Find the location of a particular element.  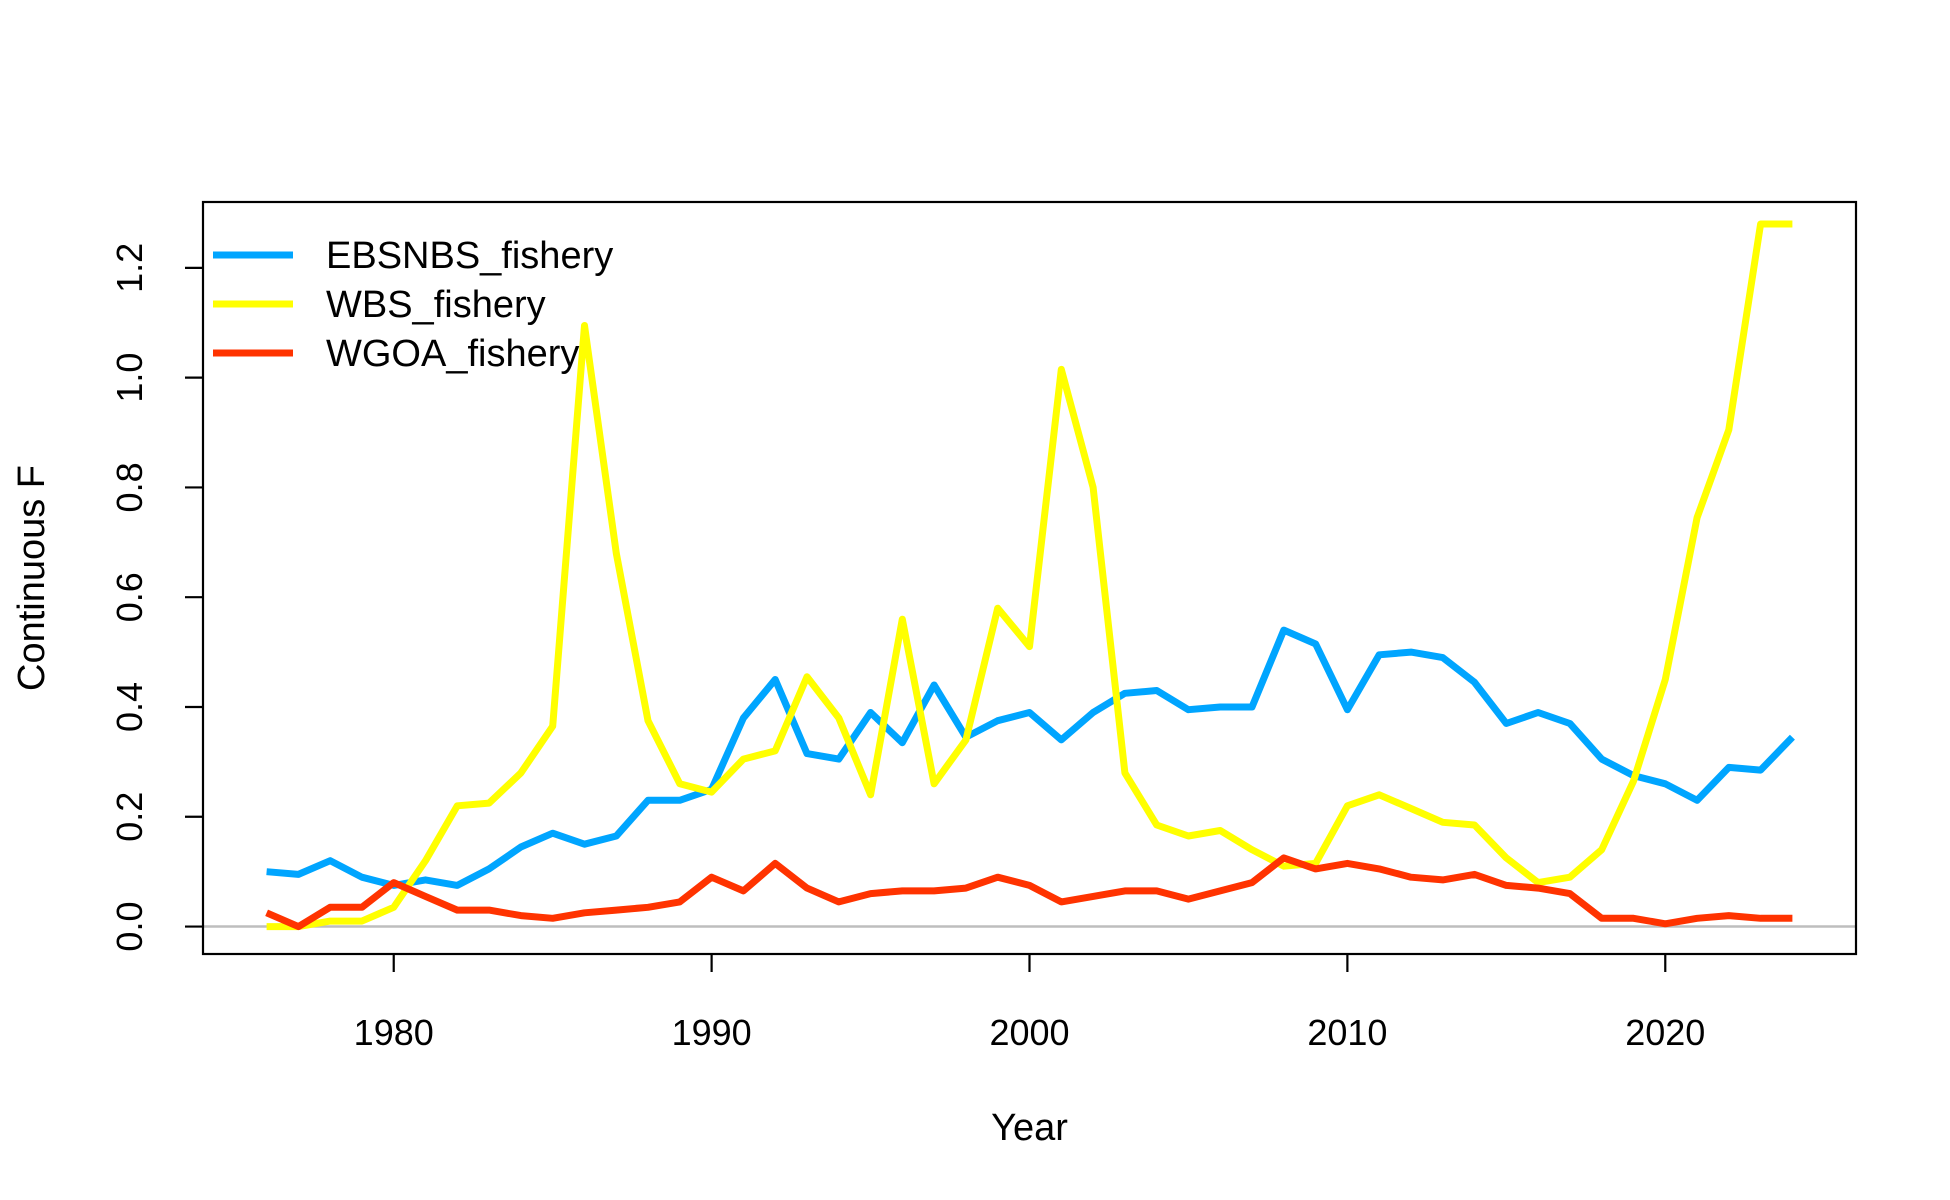

x-tick-label: 2020 is located at coordinates (1665, 1032).